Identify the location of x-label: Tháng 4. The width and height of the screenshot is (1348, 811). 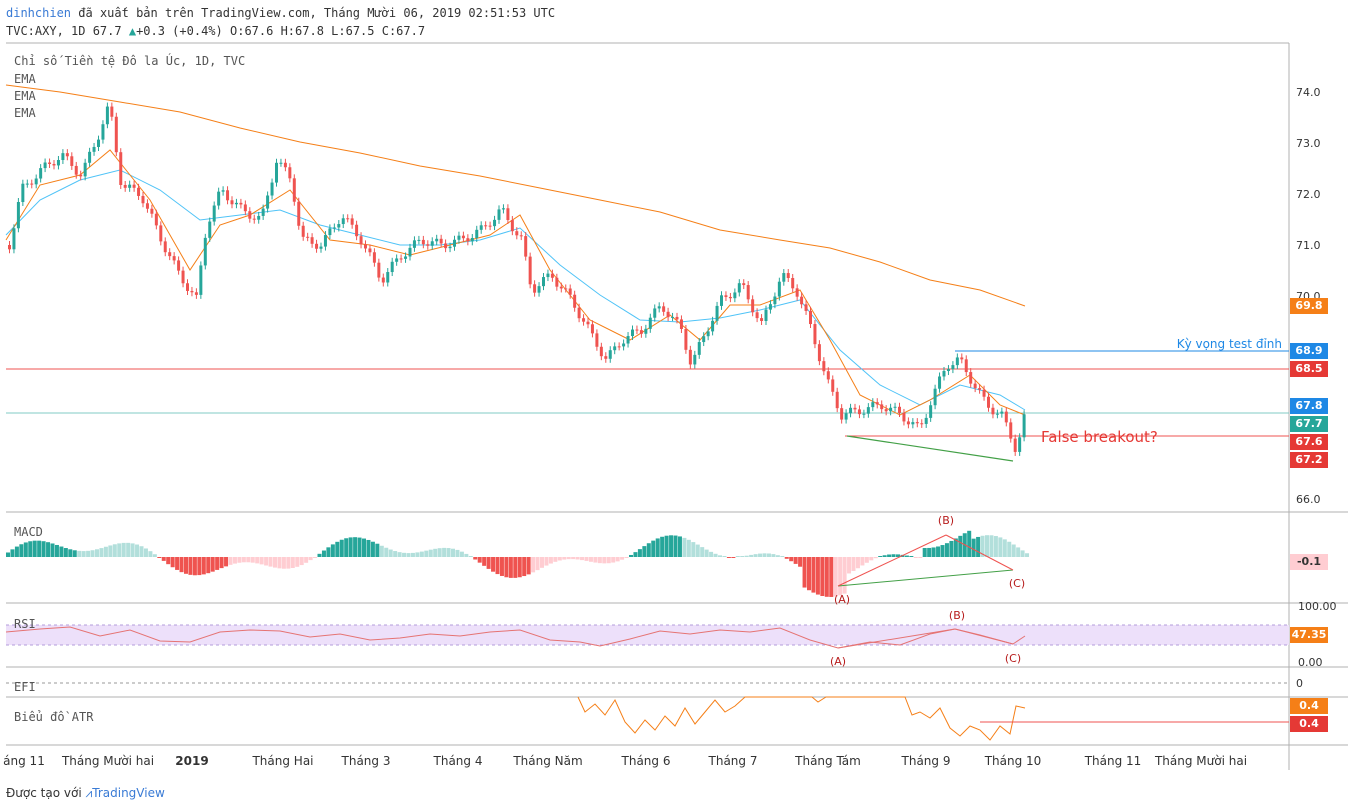
(458, 761).